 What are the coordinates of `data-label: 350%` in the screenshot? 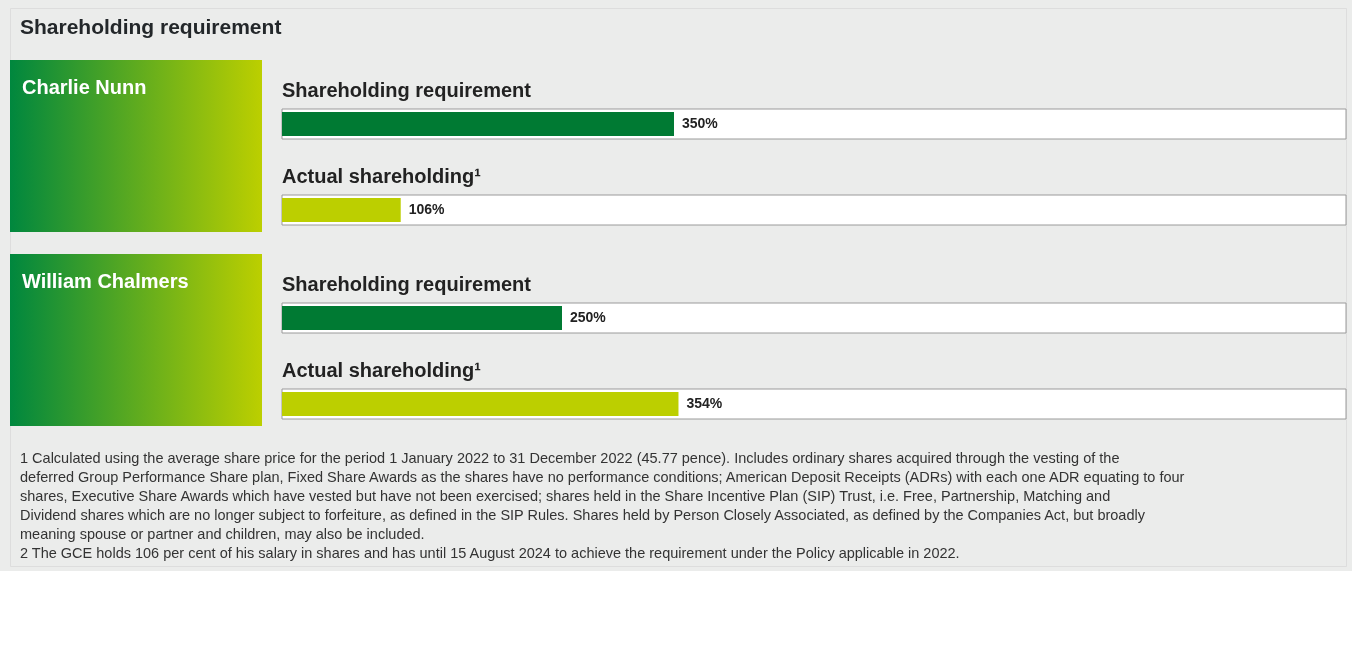 It's located at (700, 123).